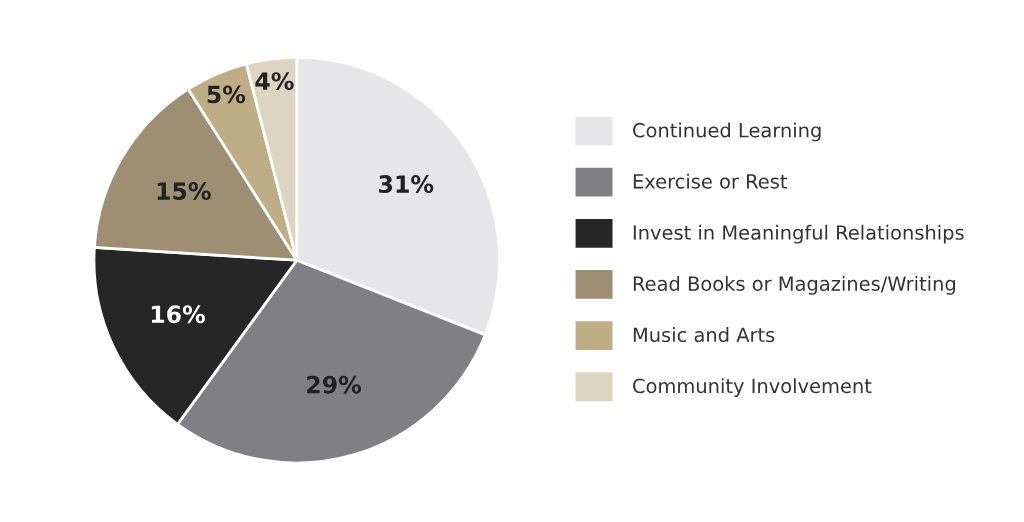  I want to click on legend-label: Music and Arts, so click(704, 335).